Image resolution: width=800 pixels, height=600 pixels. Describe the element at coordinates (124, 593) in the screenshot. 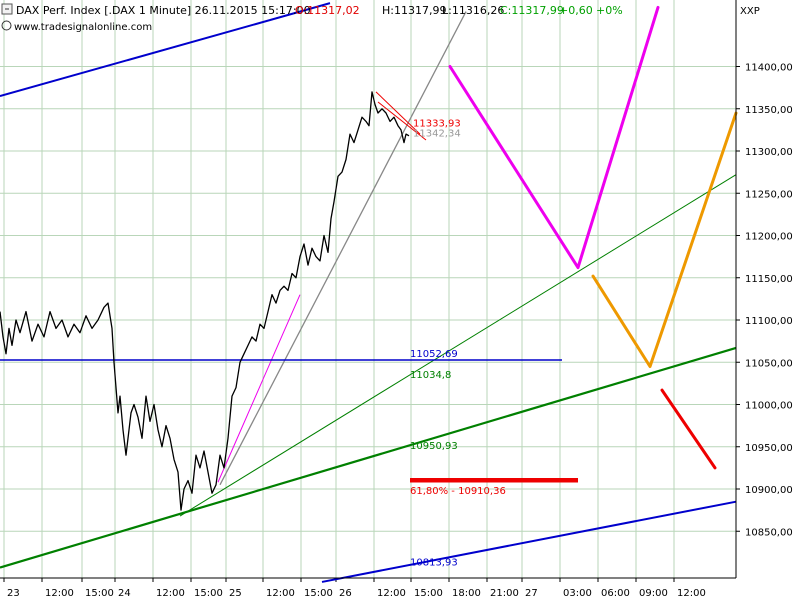

I see `x-tick-label: 24` at that location.